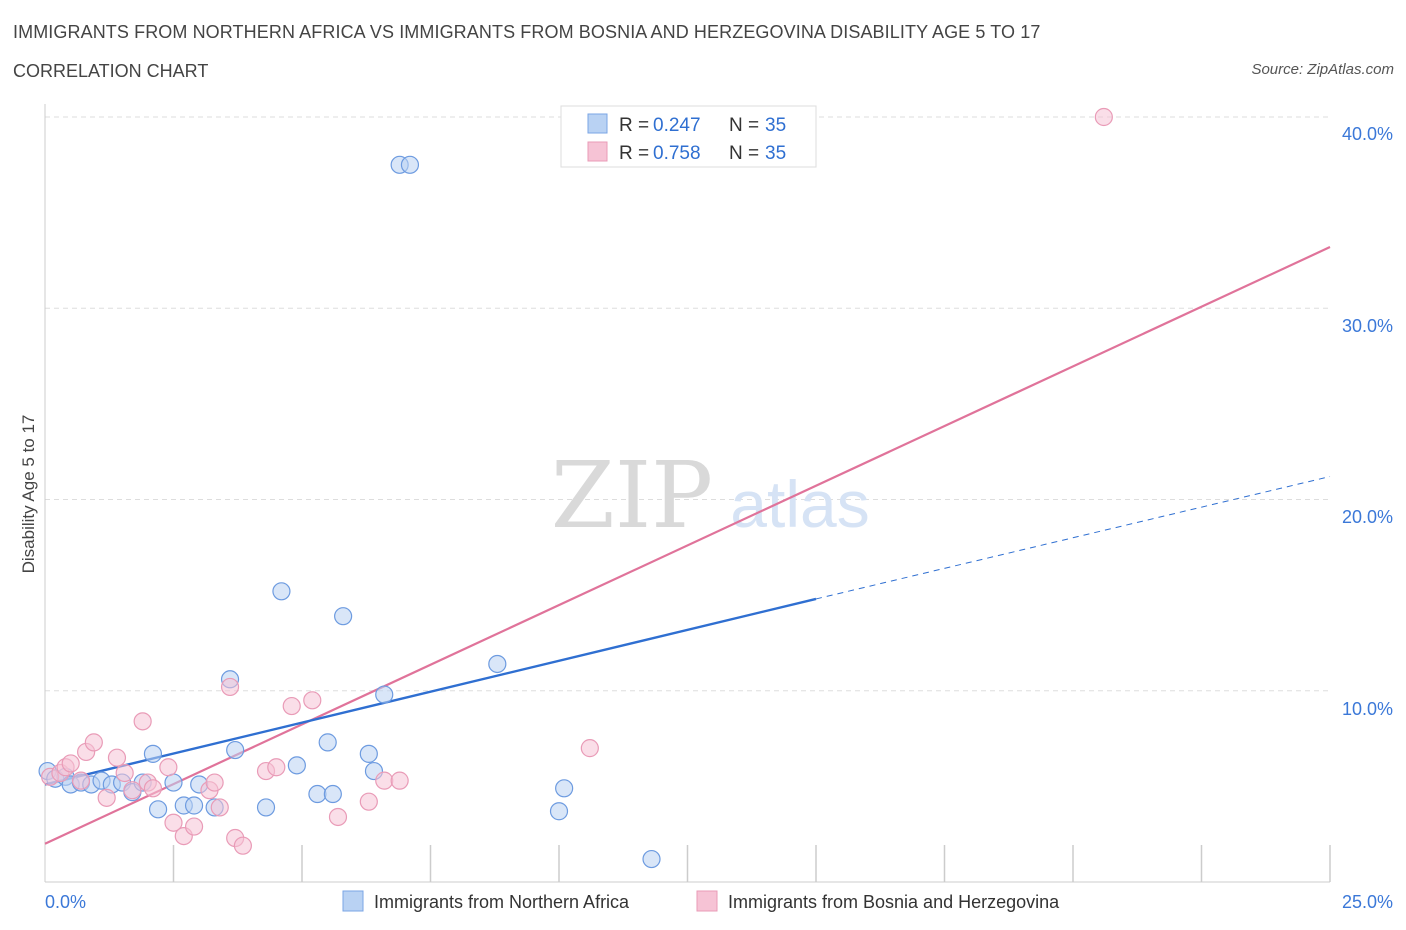 This screenshot has width=1406, height=930. What do you see at coordinates (634, 153) in the screenshot?
I see `legend-r-label-pink: R =` at bounding box center [634, 153].